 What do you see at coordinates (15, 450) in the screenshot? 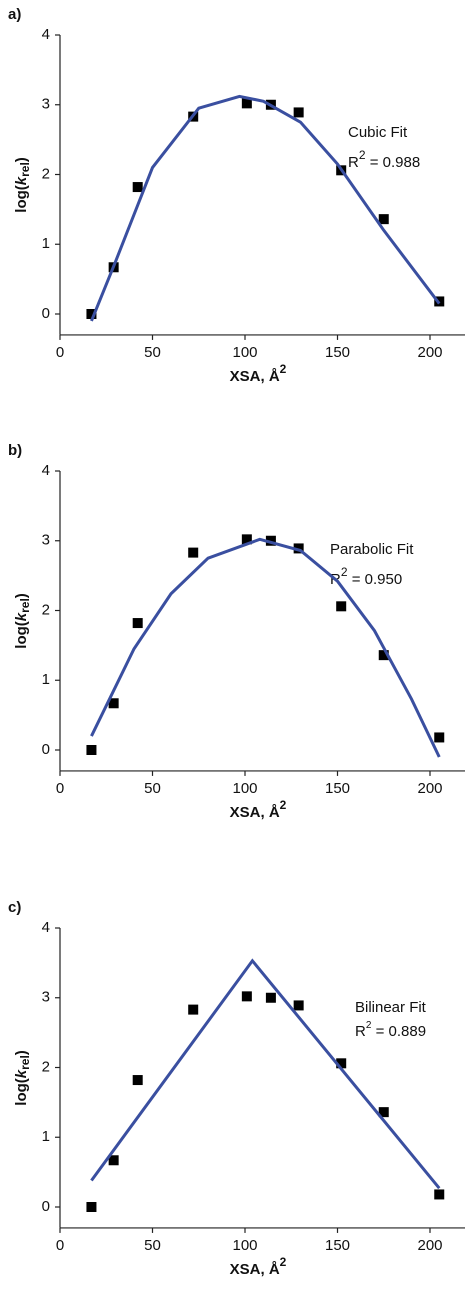
I see `panel-label: b)` at bounding box center [15, 450].